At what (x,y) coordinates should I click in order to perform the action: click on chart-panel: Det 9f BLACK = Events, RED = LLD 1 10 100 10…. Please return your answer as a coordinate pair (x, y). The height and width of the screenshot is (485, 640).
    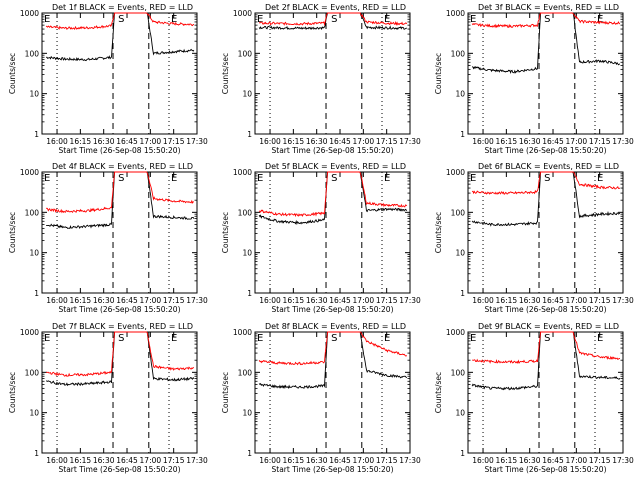
    Looking at the image, I should click on (534, 398).